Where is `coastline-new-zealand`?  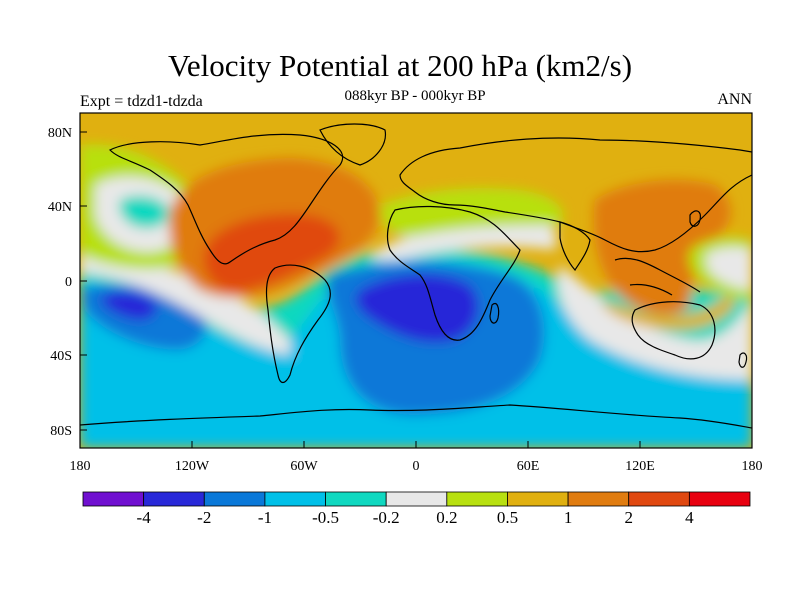 coastline-new-zealand is located at coordinates (743, 360).